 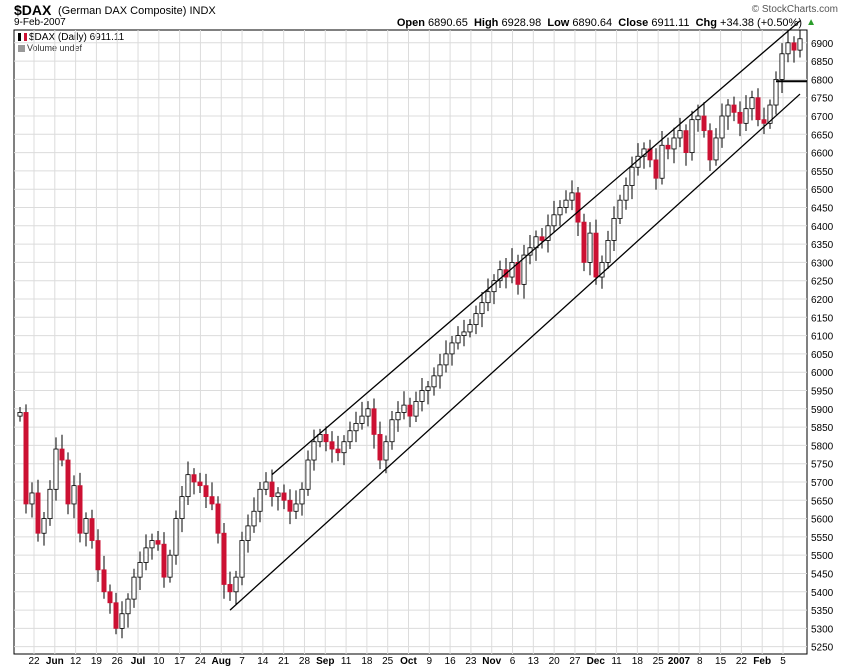 I want to click on stockcharts-watermark: © StockCharts.com, so click(x=794, y=9).